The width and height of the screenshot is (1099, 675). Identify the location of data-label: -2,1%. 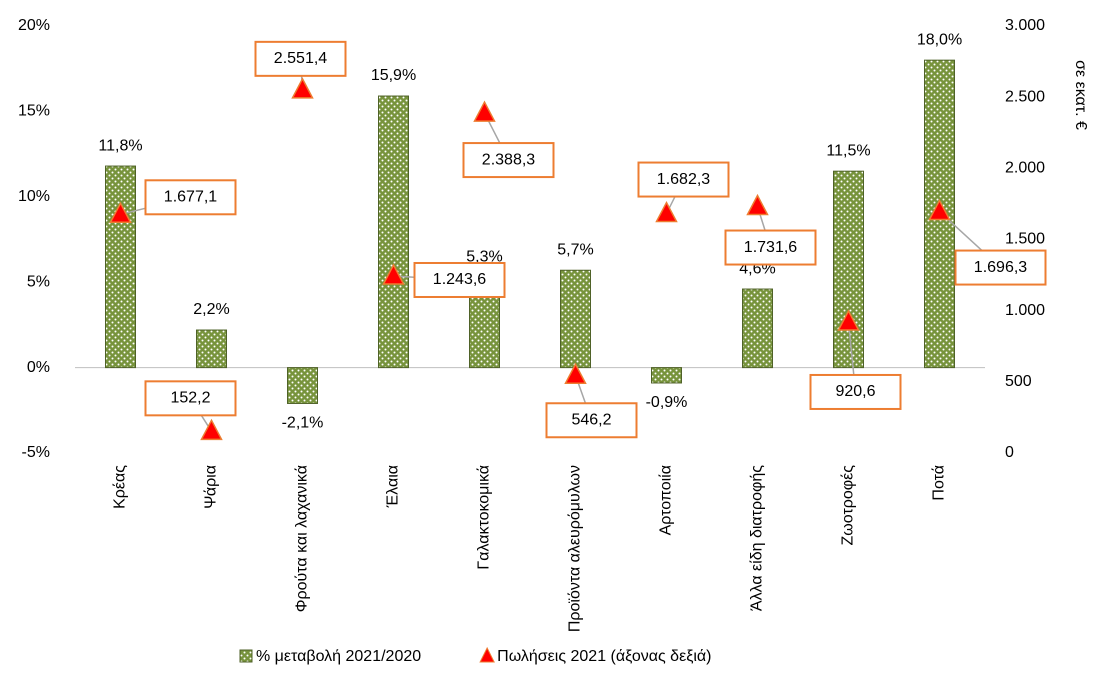
(303, 423).